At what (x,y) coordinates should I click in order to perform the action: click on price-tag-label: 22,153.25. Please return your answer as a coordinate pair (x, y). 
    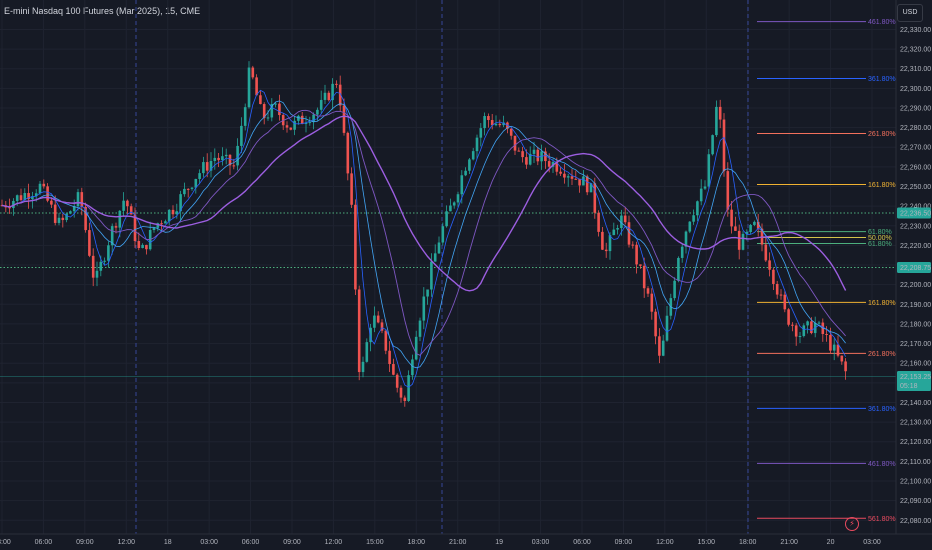
    Looking at the image, I should click on (915, 377).